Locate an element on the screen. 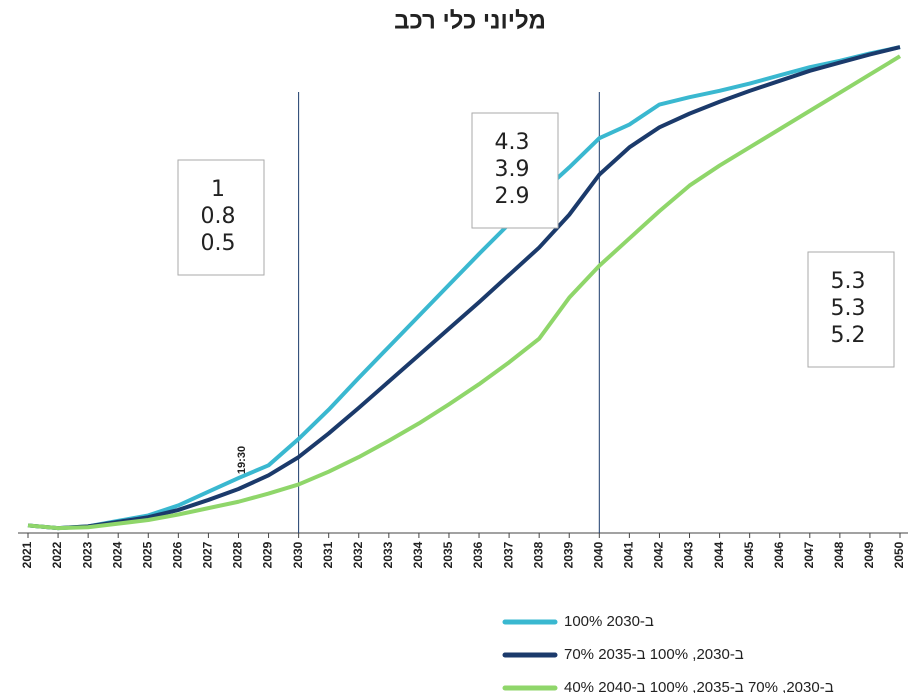 This screenshot has height=693, width=910. x-tick-label: 2036 is located at coordinates (478, 554).